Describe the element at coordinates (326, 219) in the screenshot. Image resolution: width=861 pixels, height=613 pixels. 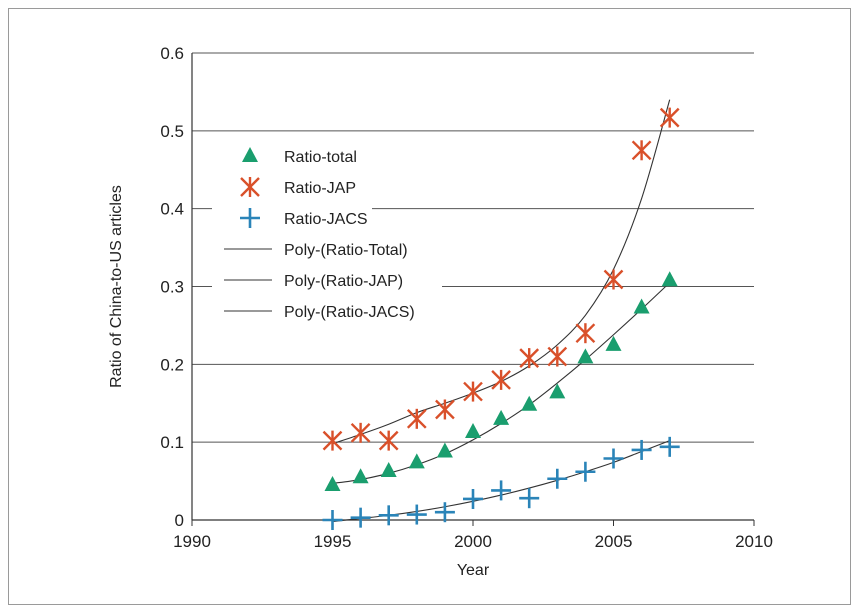
I see `legend-label: Ratio-JACS` at that location.